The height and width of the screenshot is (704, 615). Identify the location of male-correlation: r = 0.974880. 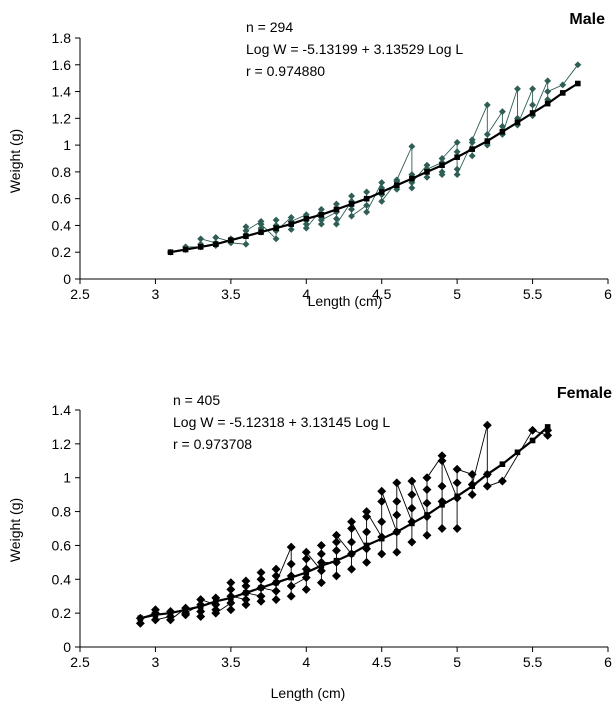
(285, 71).